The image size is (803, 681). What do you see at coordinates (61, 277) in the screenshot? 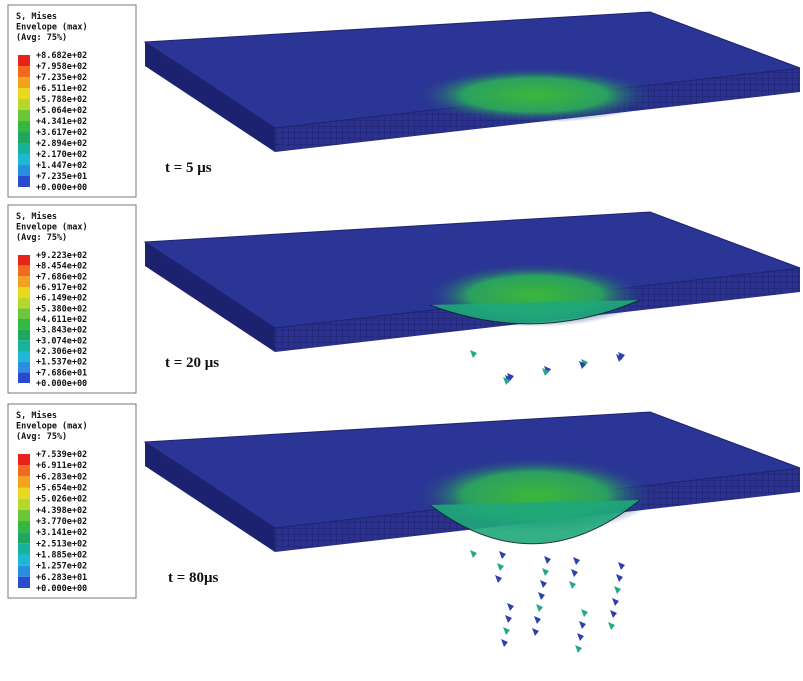
I see `legend-value: +7.686e+02` at bounding box center [61, 277].